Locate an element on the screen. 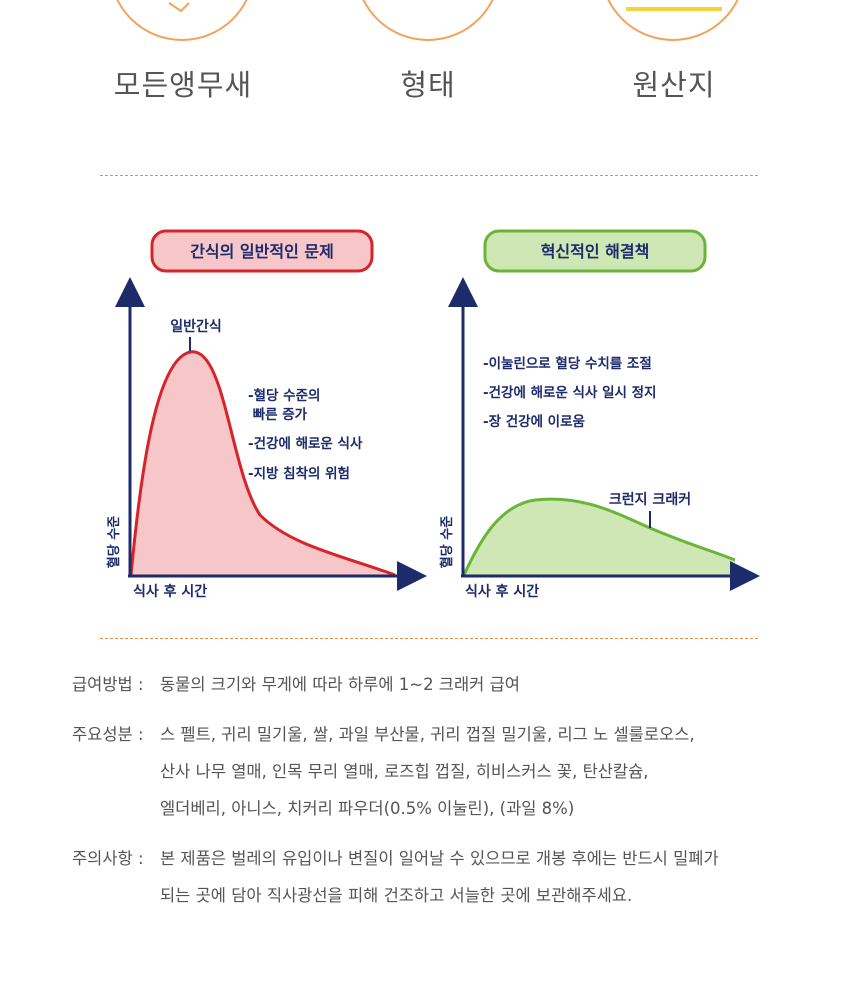 The height and width of the screenshot is (1000, 860). left-chart-title: 간식의 일반적인 문제 is located at coordinates (262, 251).